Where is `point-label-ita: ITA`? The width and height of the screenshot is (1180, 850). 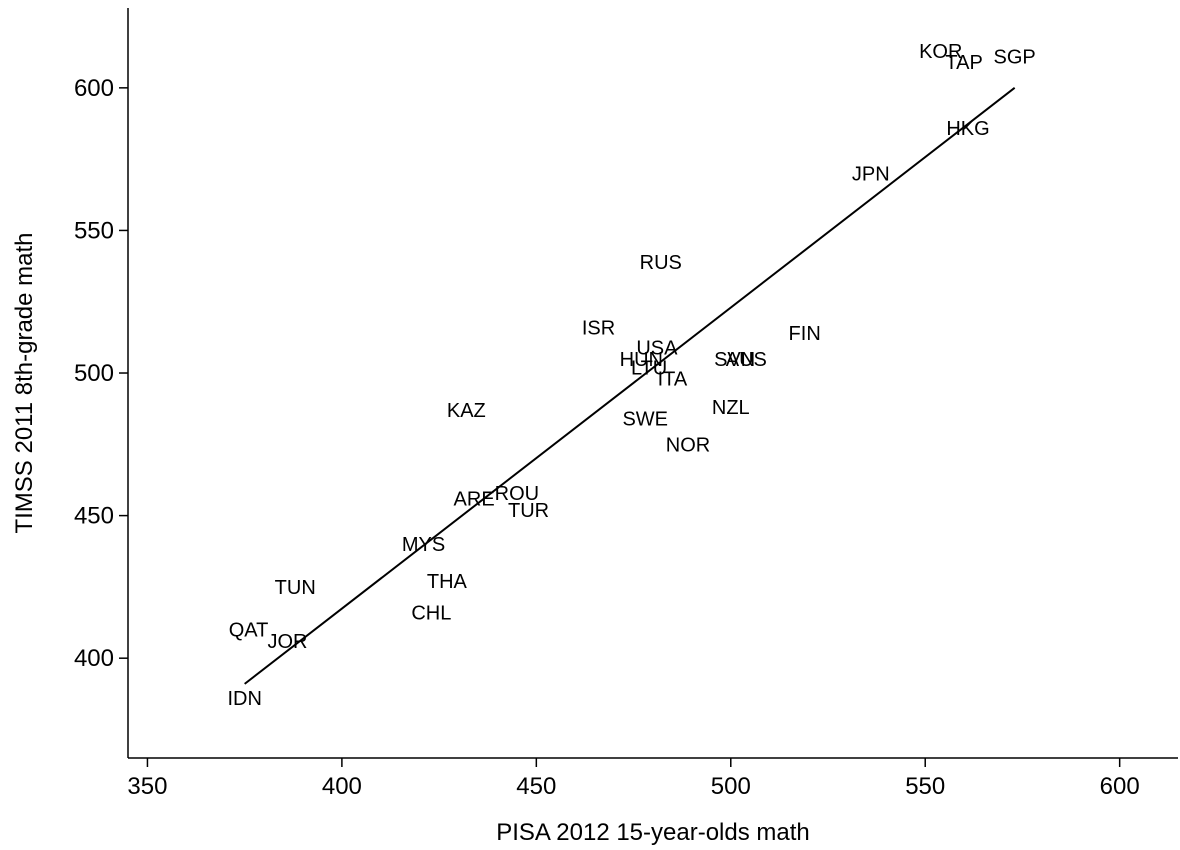
point-label-ita: ITA is located at coordinates (673, 380).